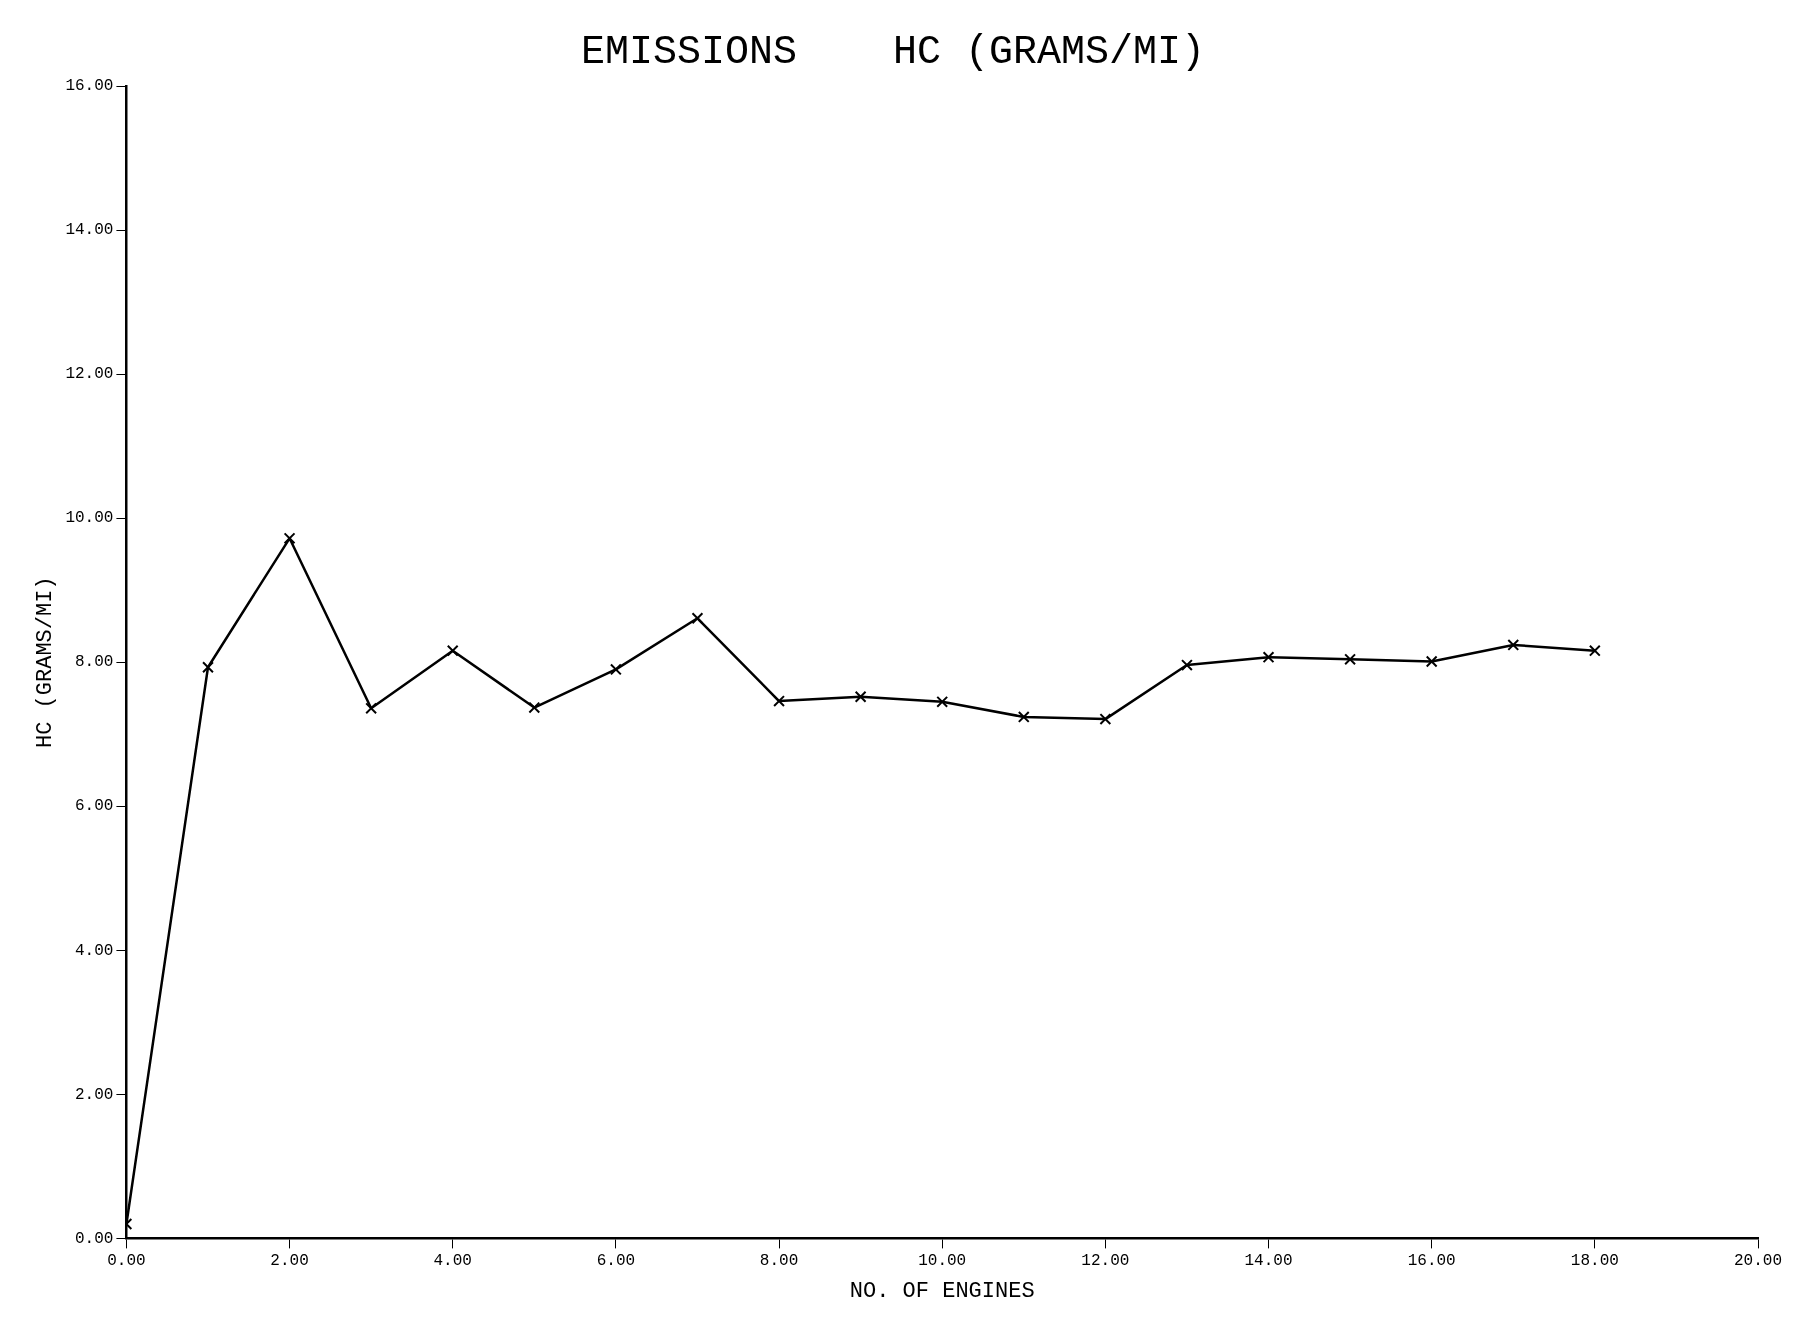 The image size is (1815, 1338). I want to click on x-tick-label: 8.00, so click(779, 1261).